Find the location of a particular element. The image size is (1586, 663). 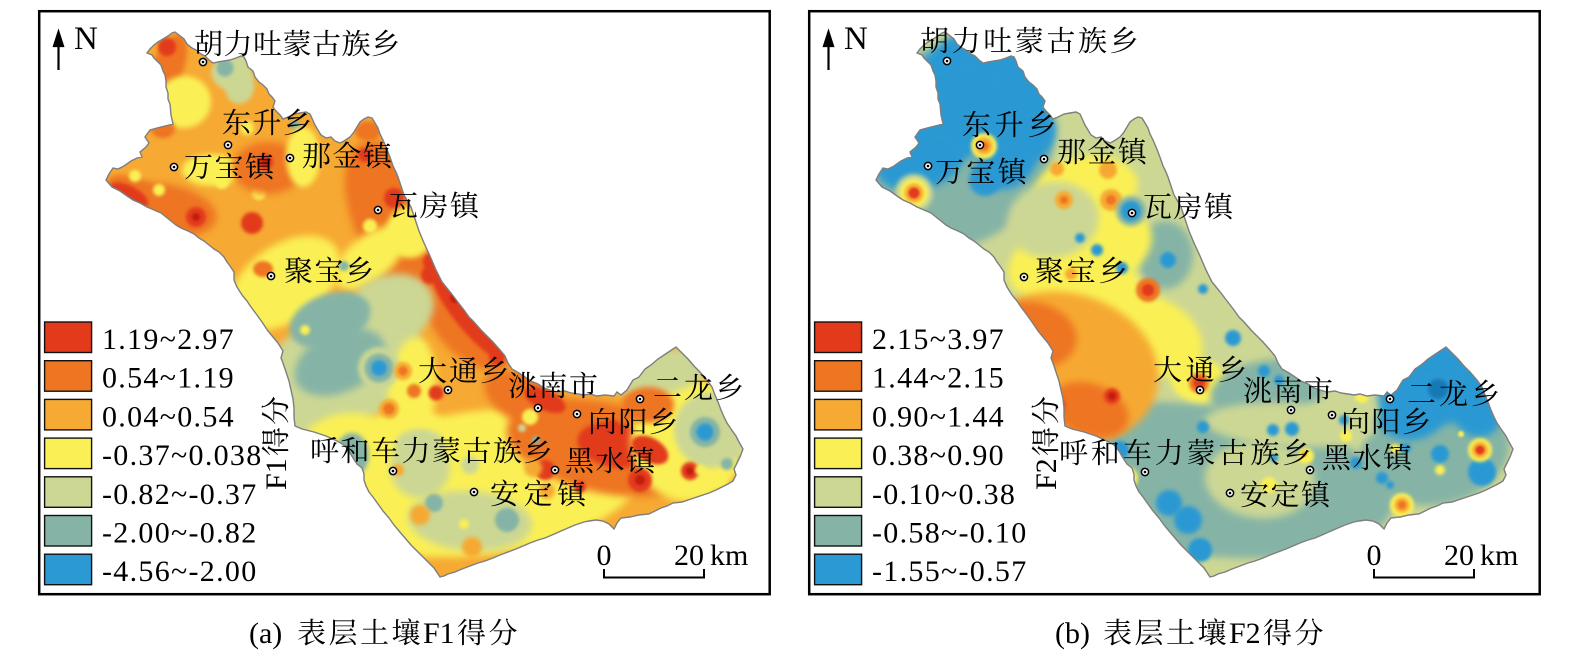

svg-text: -0.37~0.038 is located at coordinates (182, 455).